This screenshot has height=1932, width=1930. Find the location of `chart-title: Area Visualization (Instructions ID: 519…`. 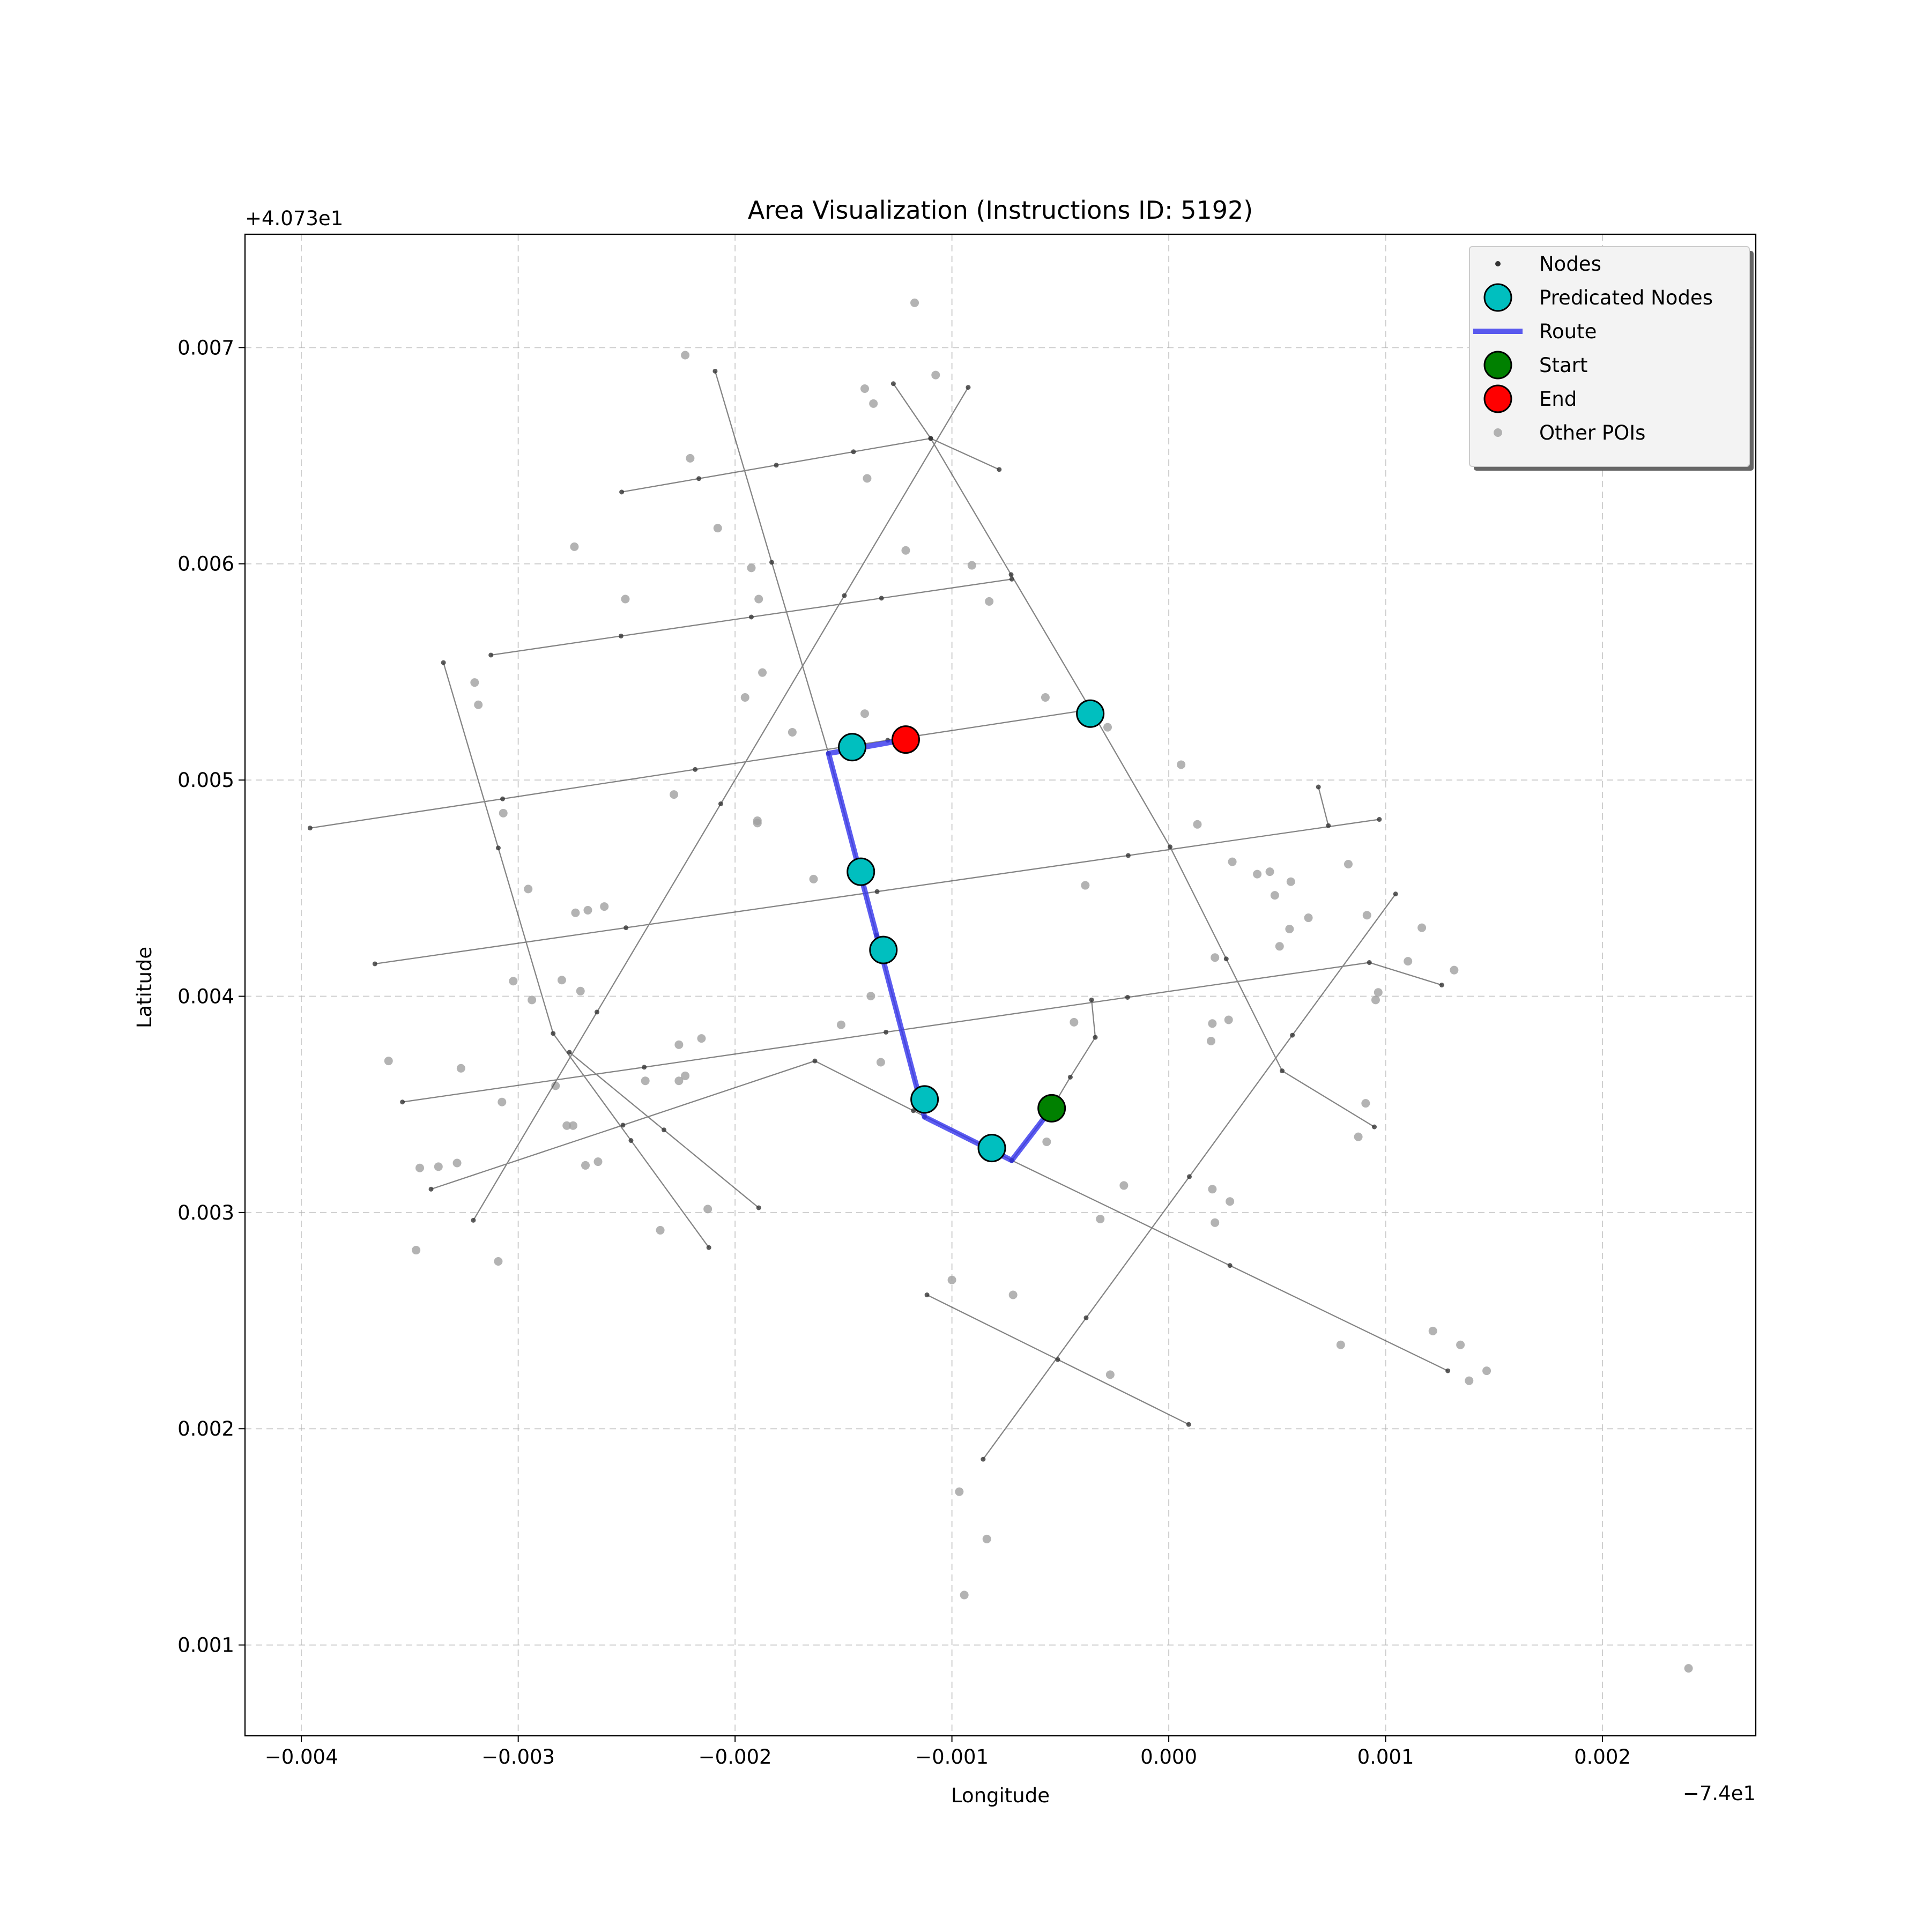

chart-title: Area Visualization (Instructions ID: 519… is located at coordinates (1000, 210).